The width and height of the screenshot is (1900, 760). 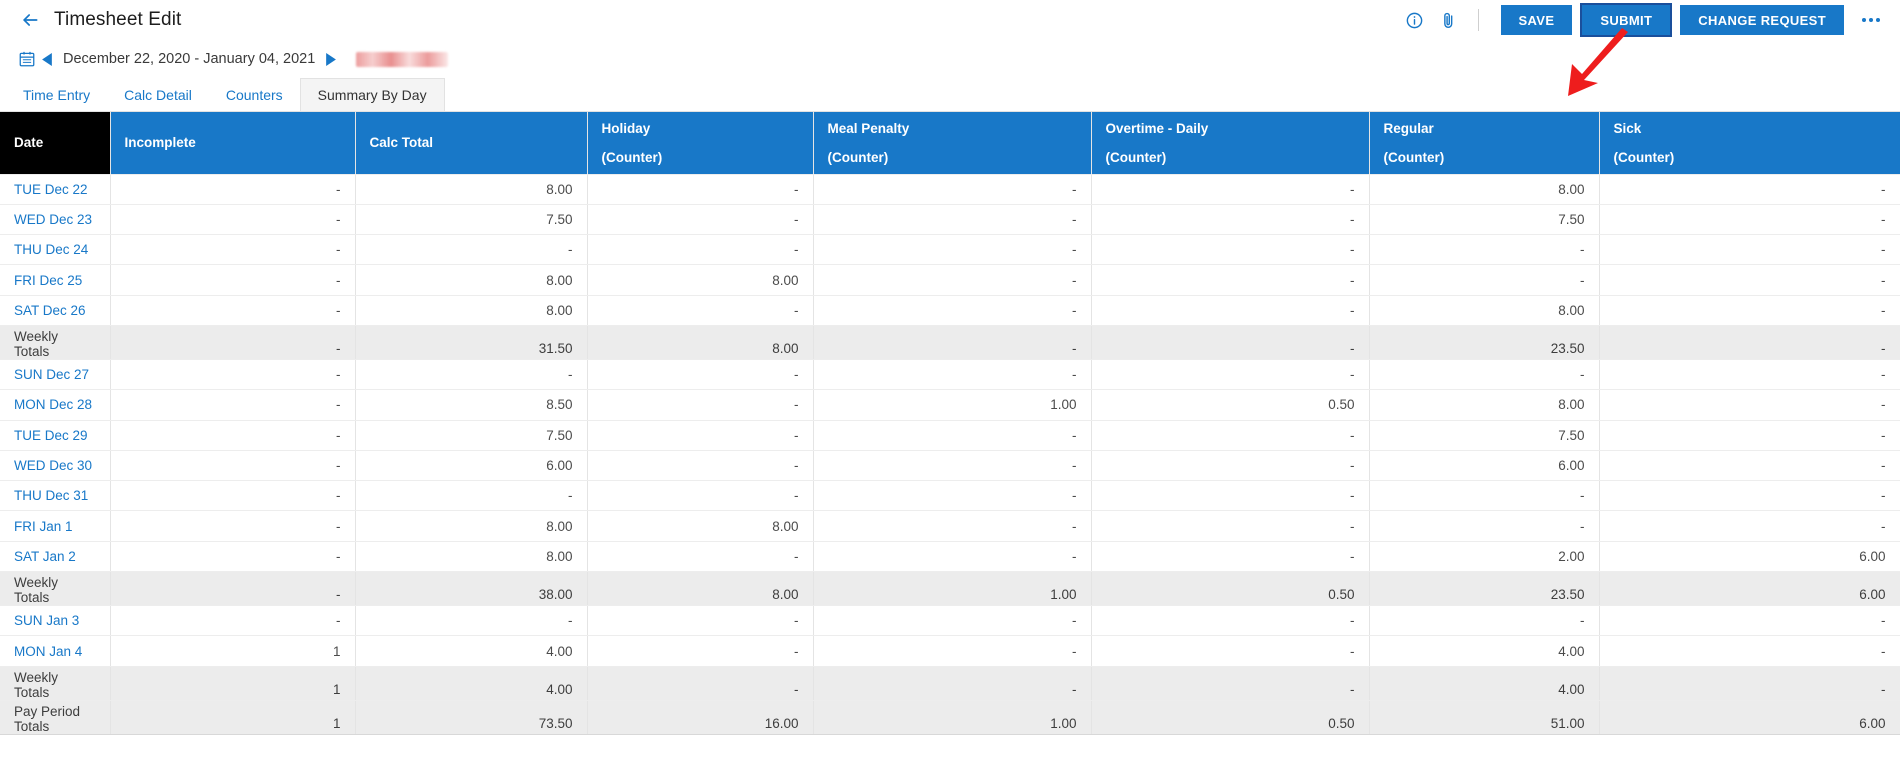 I want to click on column-header-regular: Regular (Counter), so click(x=1484, y=143).